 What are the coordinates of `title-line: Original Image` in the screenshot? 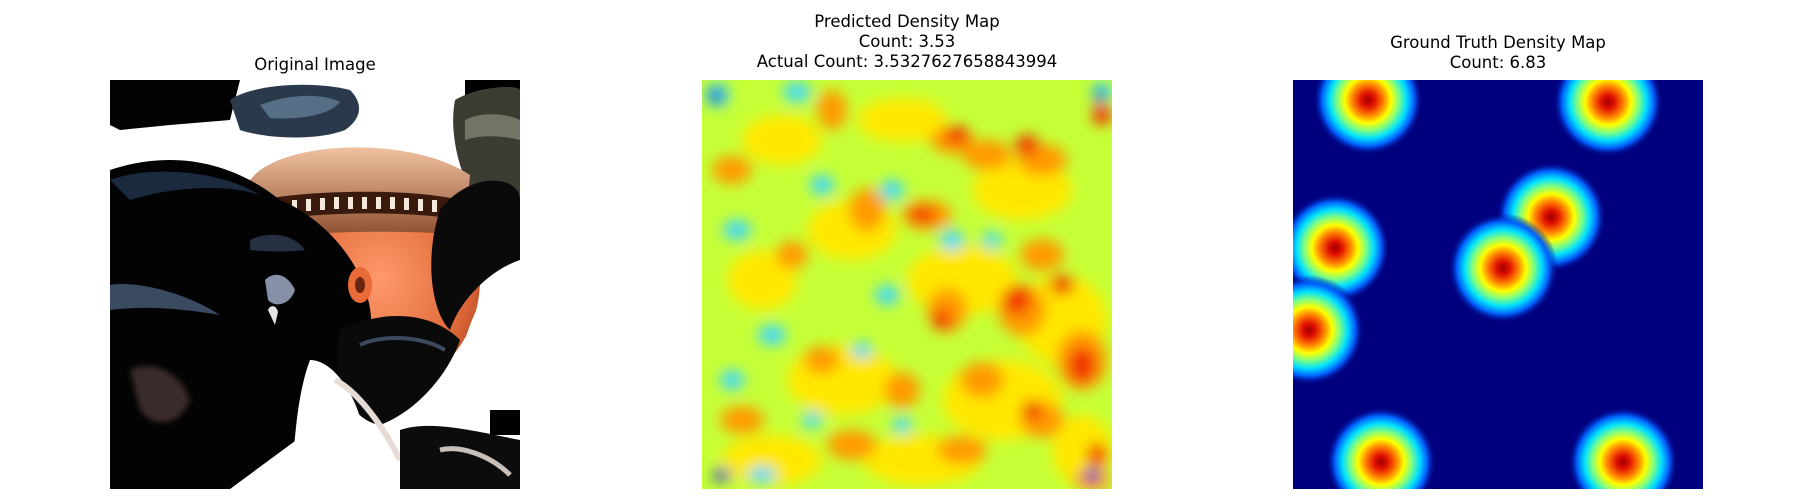 It's located at (315, 64).